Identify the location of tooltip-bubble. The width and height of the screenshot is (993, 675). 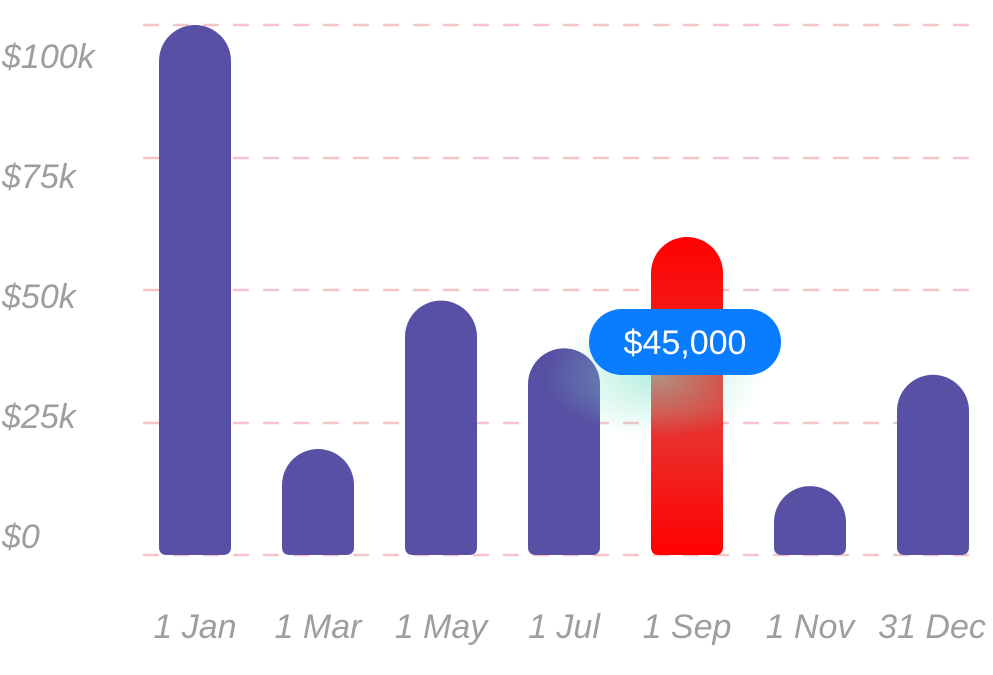
(685, 342).